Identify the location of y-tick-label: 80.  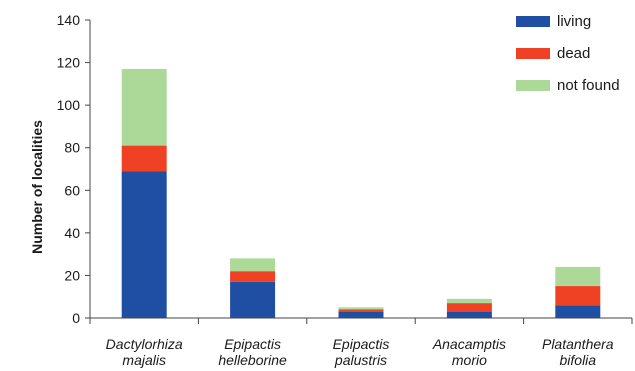
(72, 148).